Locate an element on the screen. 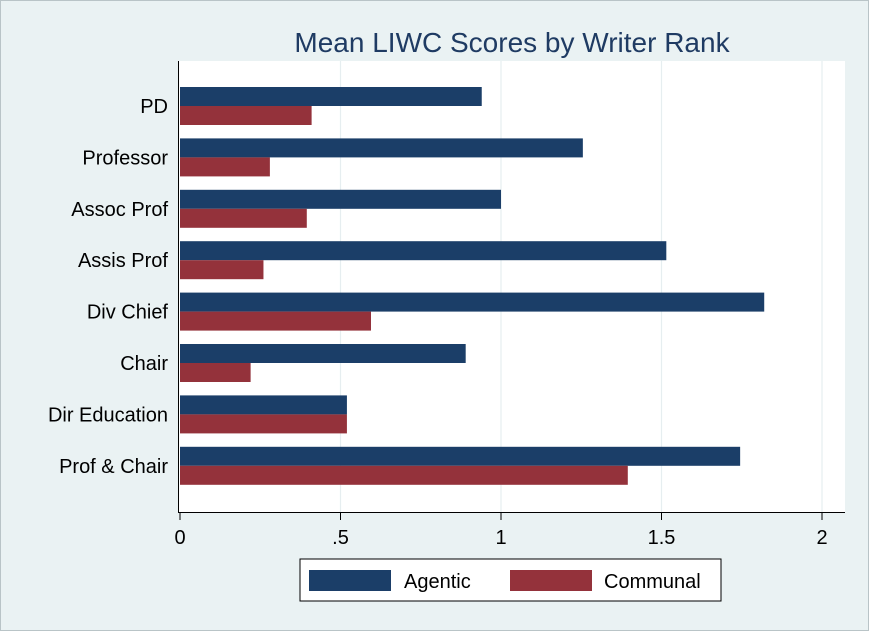  x-tick-label: 1.5 is located at coordinates (662, 538).